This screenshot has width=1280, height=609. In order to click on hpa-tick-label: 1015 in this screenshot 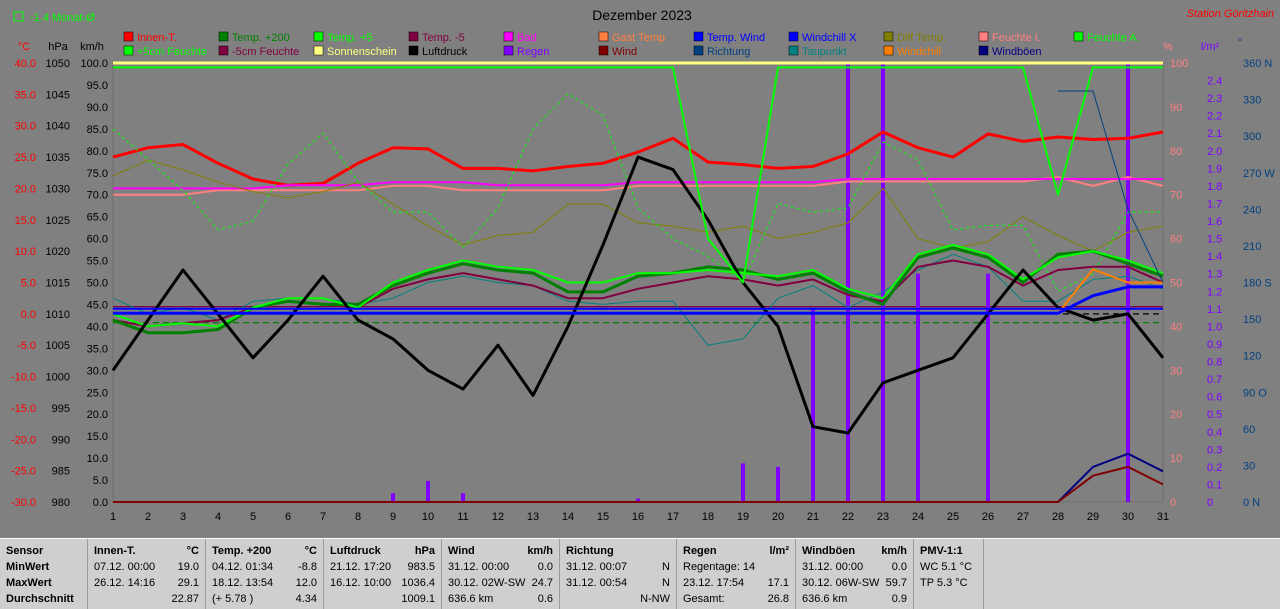, I will do `click(58, 284)`.